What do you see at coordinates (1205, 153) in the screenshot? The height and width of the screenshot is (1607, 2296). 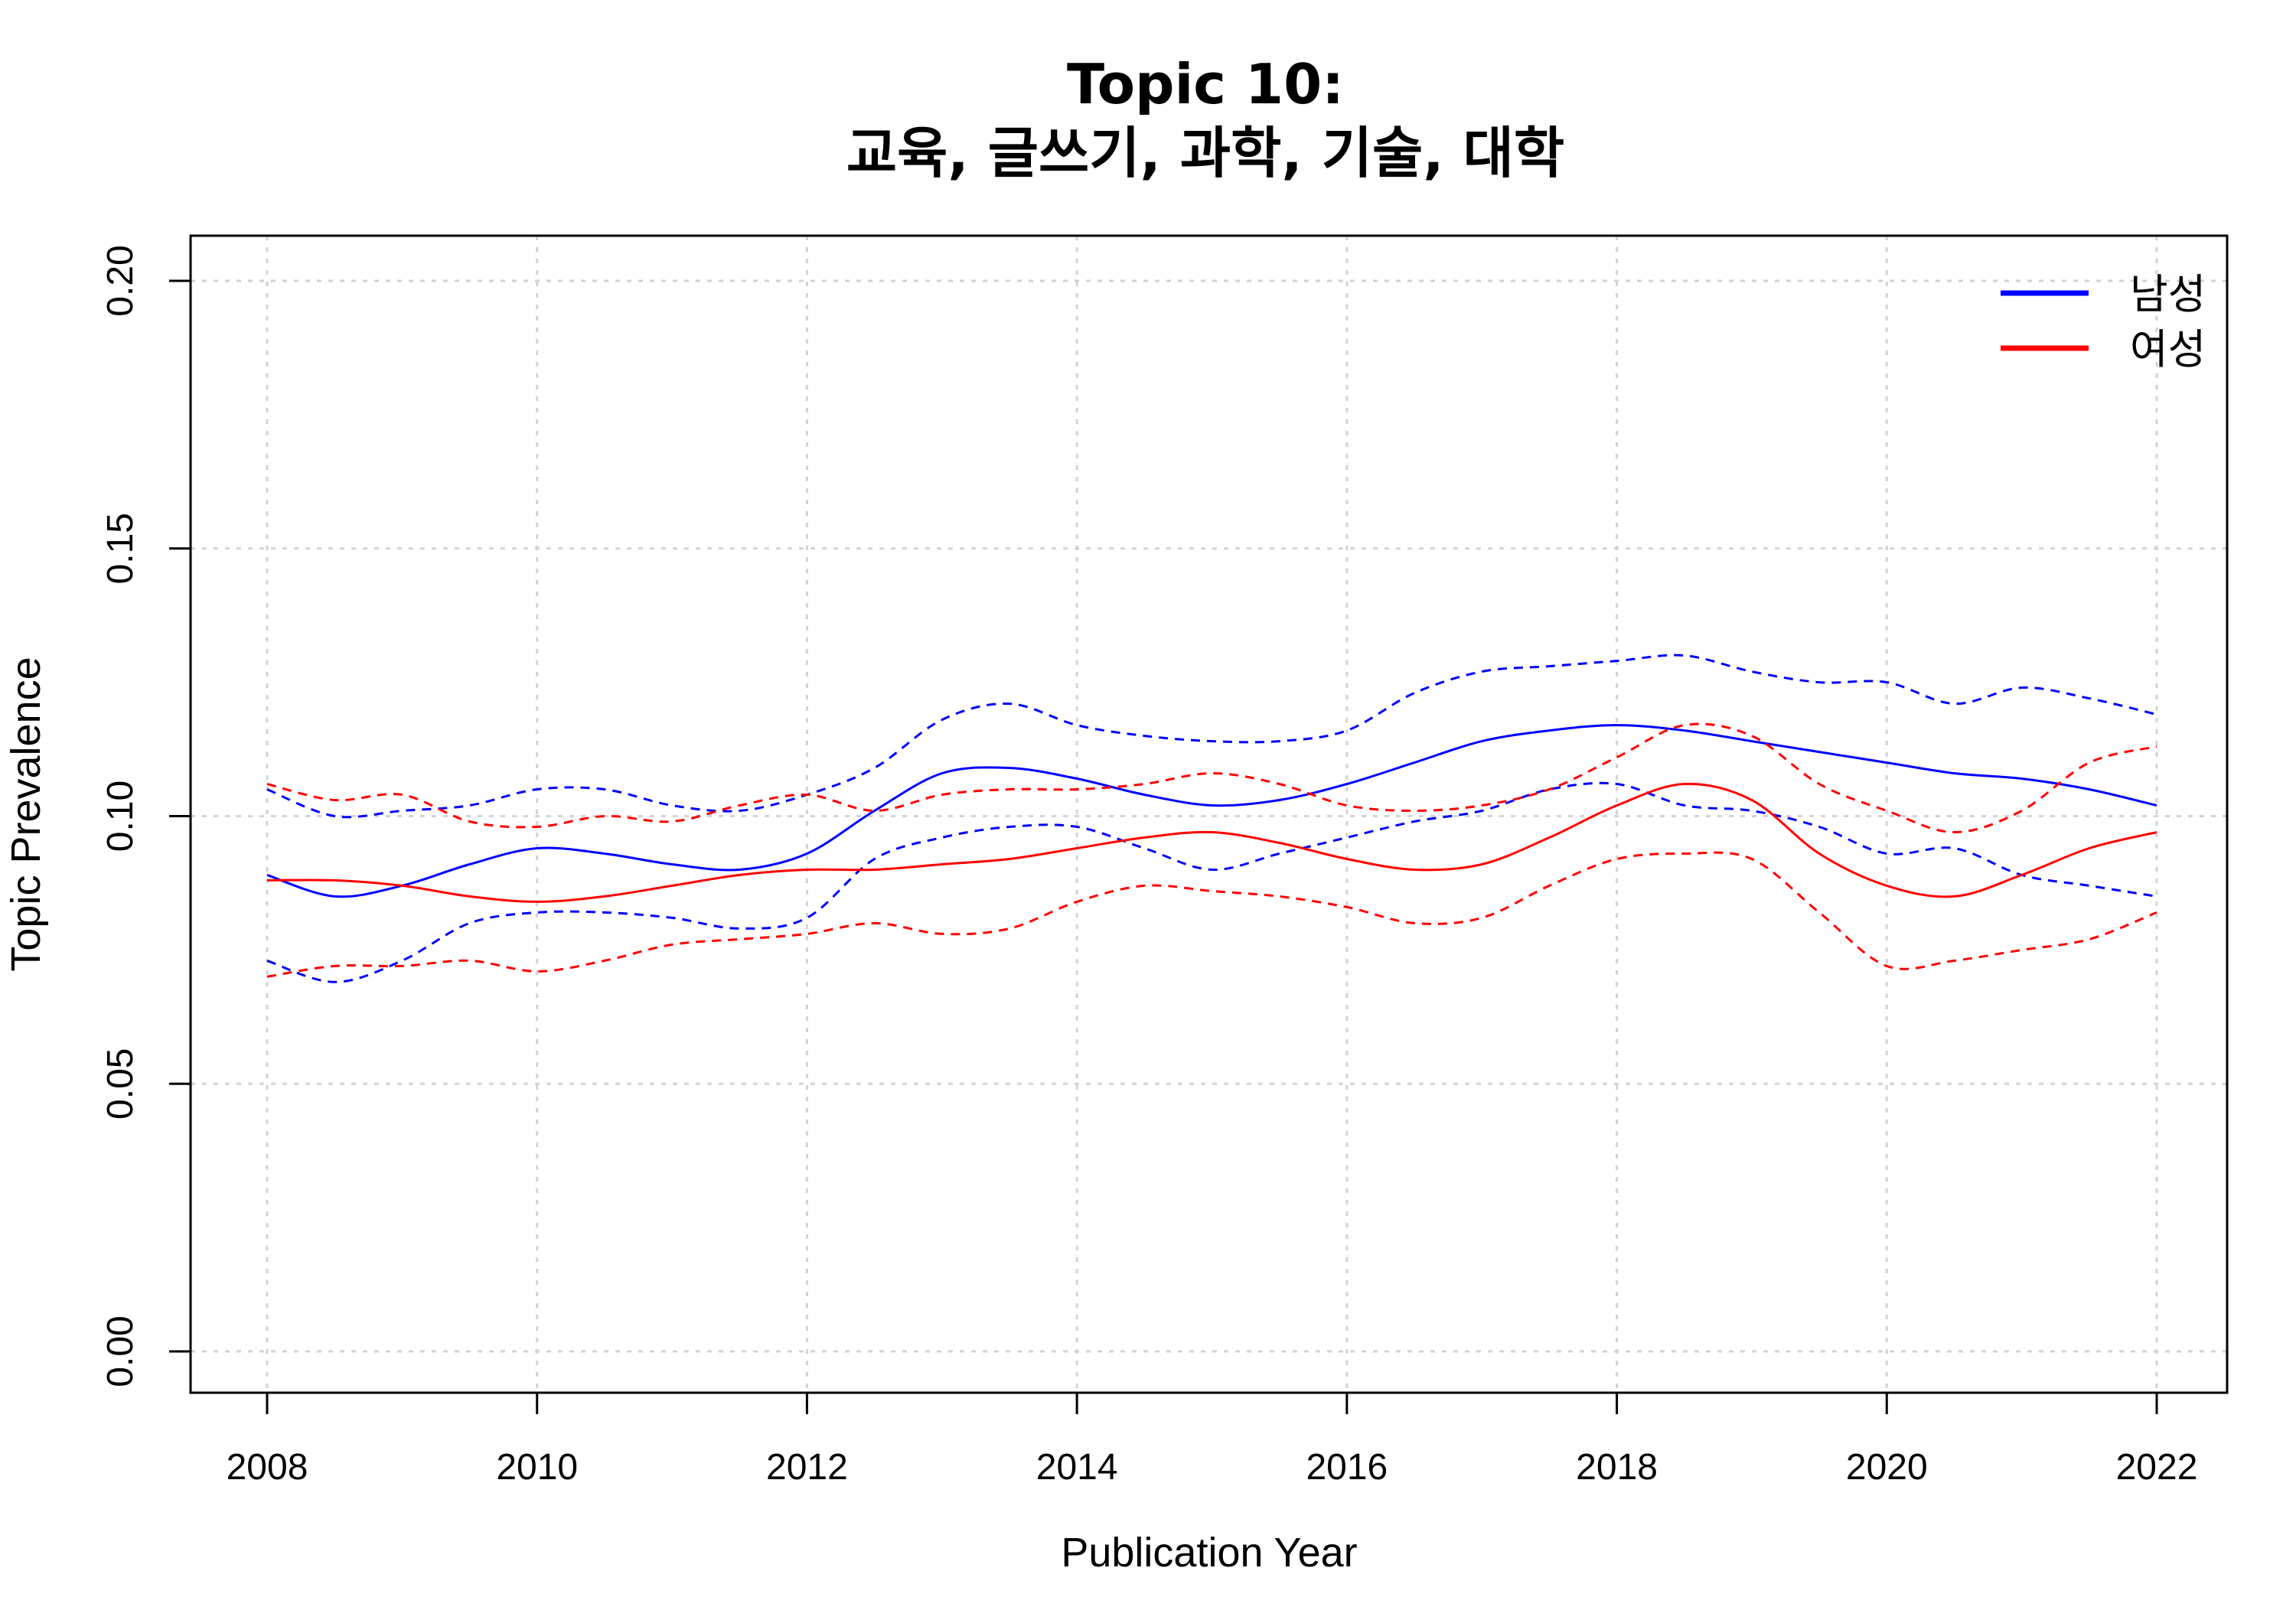 I see `chart-subtitle: 교육, 글쓰기, 과학, 기술, 대학` at bounding box center [1205, 153].